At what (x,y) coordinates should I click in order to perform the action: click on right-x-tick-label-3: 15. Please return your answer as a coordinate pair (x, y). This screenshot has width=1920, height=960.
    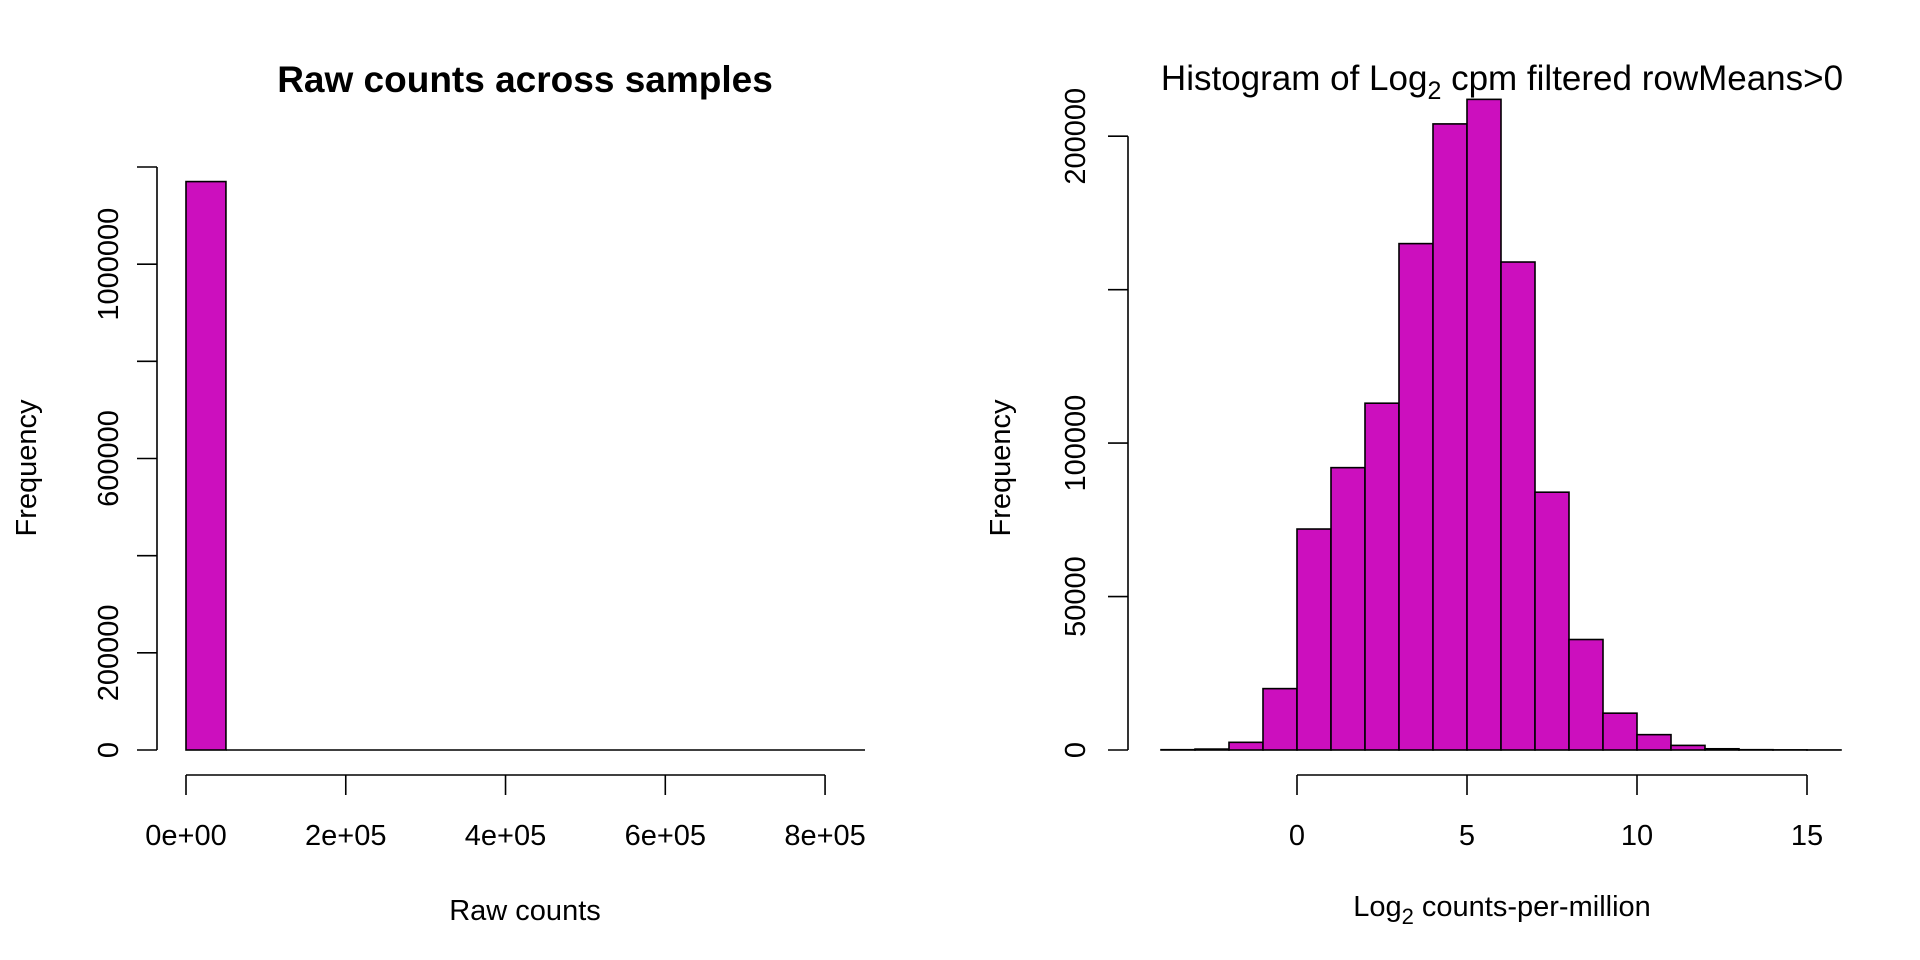
    Looking at the image, I should click on (1807, 836).